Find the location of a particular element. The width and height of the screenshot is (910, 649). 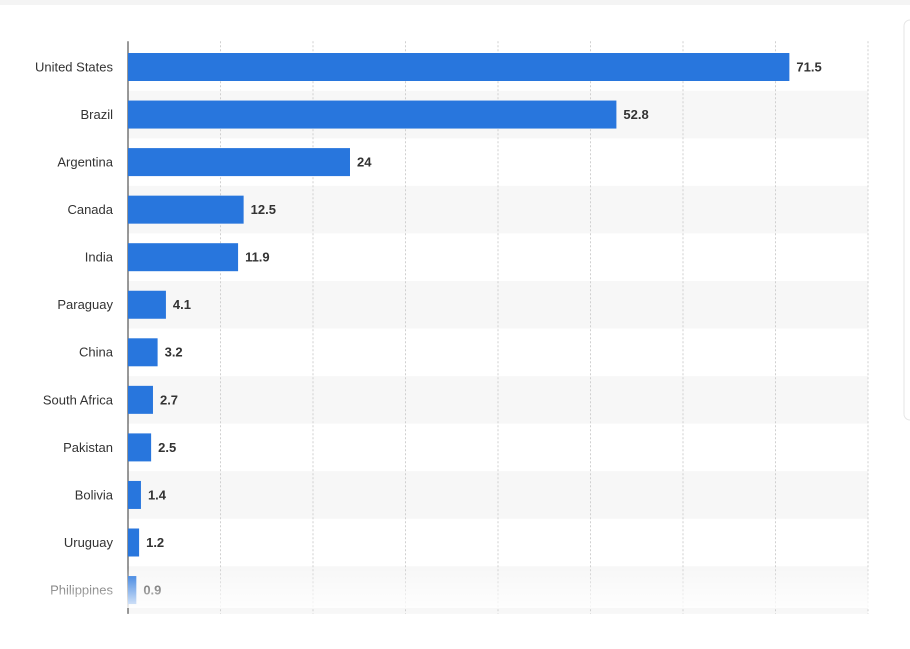

category-label: Bolivia is located at coordinates (94, 494).